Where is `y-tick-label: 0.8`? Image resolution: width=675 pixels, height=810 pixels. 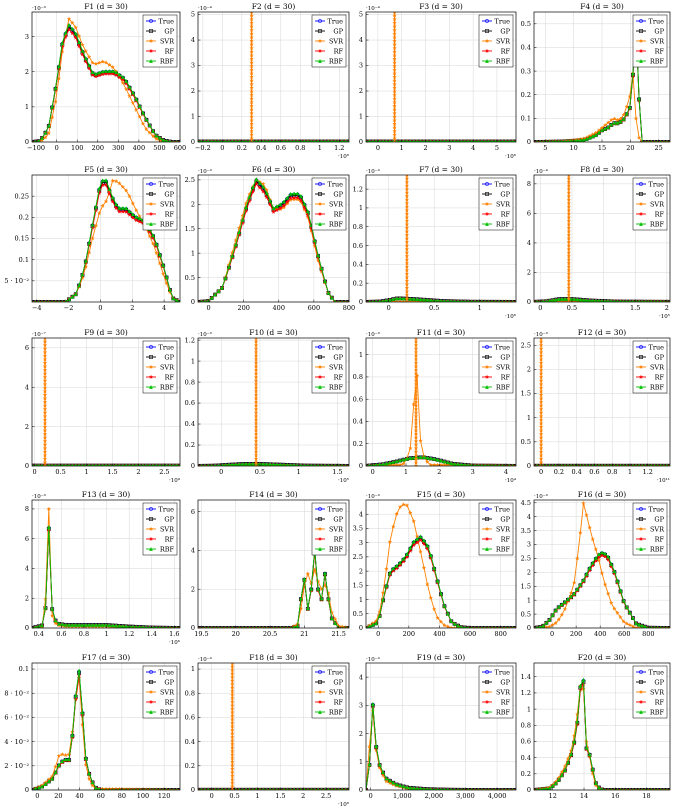 y-tick-label: 0.8 is located at coordinates (358, 377).